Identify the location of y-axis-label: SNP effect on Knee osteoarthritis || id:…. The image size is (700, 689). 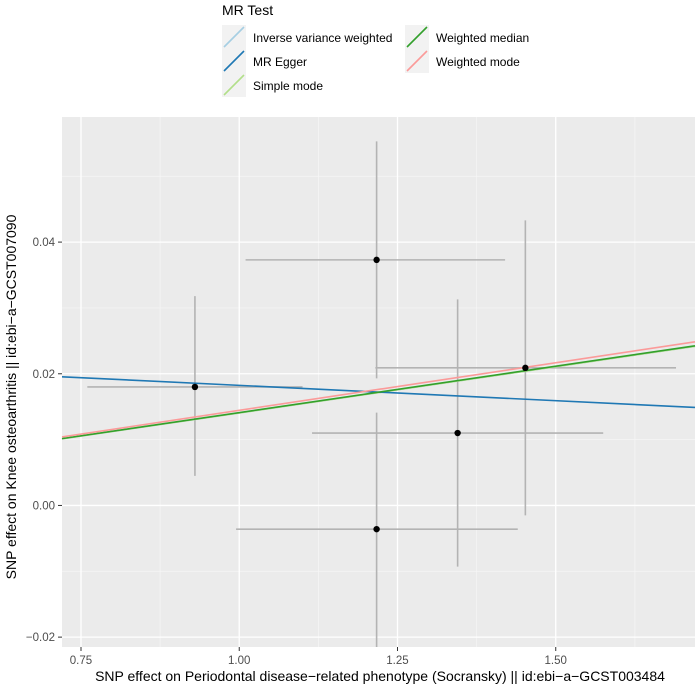
(11, 396).